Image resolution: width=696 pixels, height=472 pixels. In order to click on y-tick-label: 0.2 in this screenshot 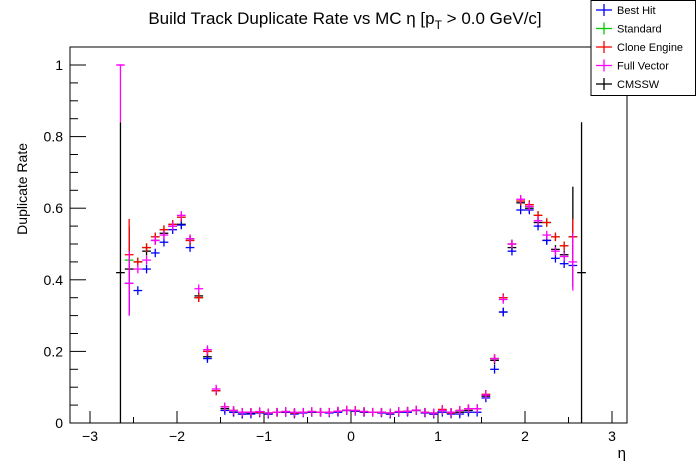, I will do `click(54, 351)`.